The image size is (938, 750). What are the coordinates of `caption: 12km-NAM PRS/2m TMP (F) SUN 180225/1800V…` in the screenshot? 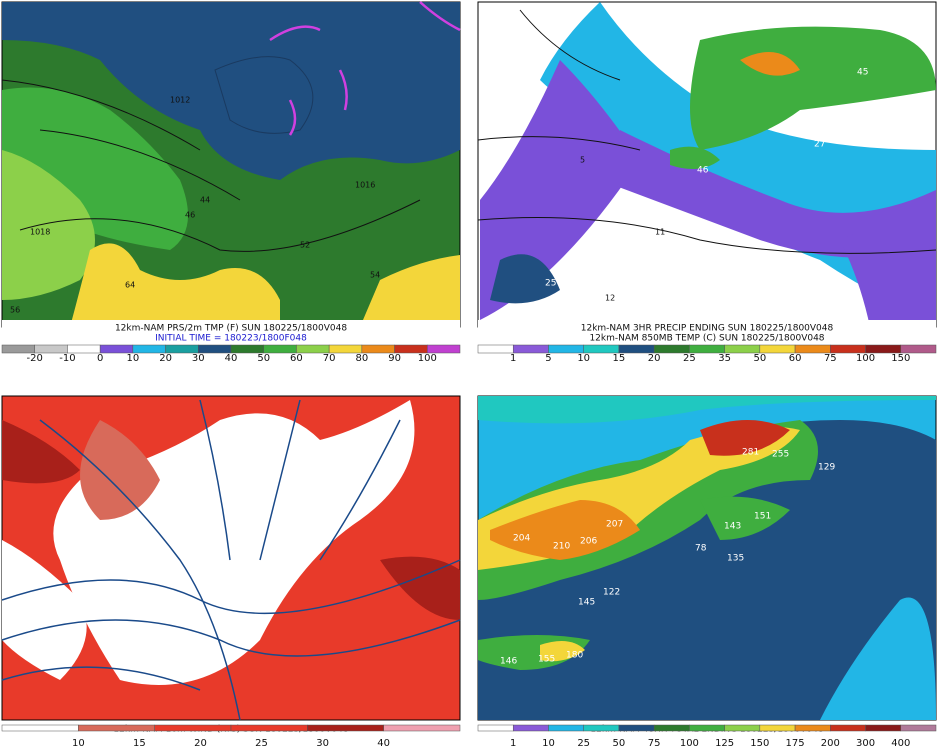 It's located at (231, 329).